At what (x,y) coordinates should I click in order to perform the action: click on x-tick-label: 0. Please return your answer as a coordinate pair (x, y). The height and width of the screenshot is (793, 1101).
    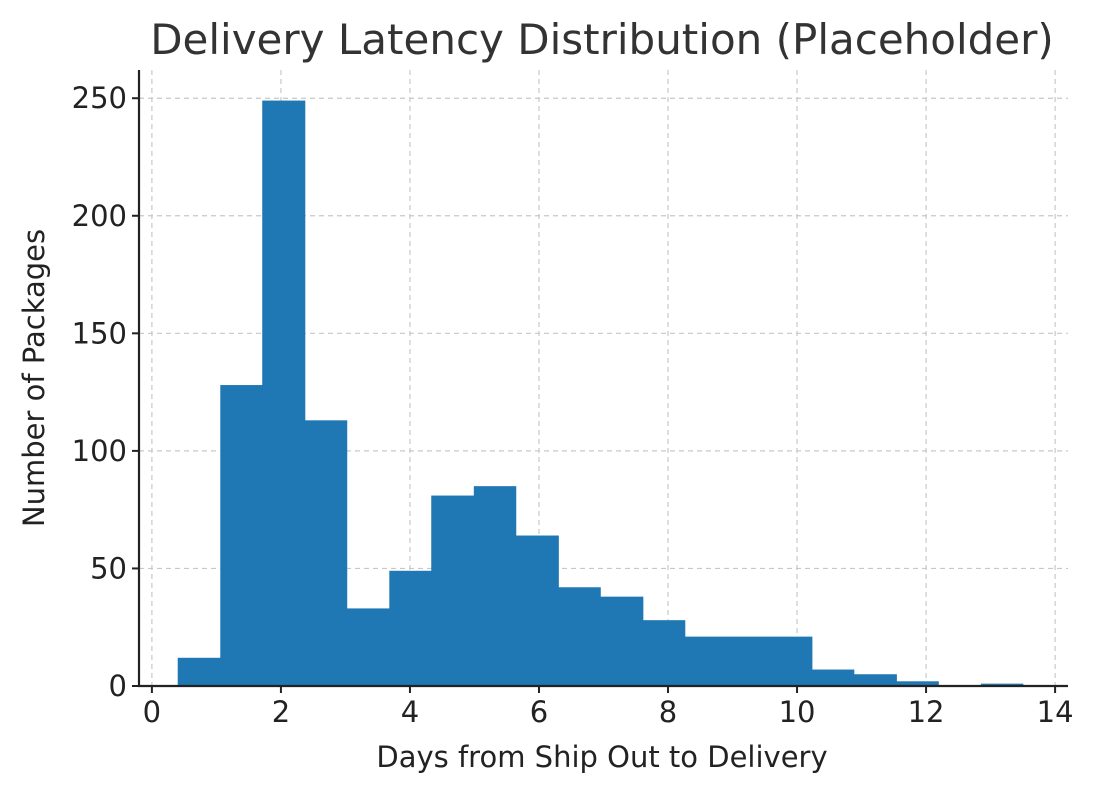
    Looking at the image, I should click on (152, 712).